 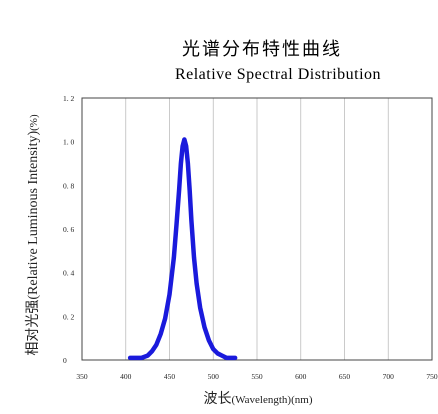 I want to click on y-tick-label: 1. 2, so click(x=69, y=98).